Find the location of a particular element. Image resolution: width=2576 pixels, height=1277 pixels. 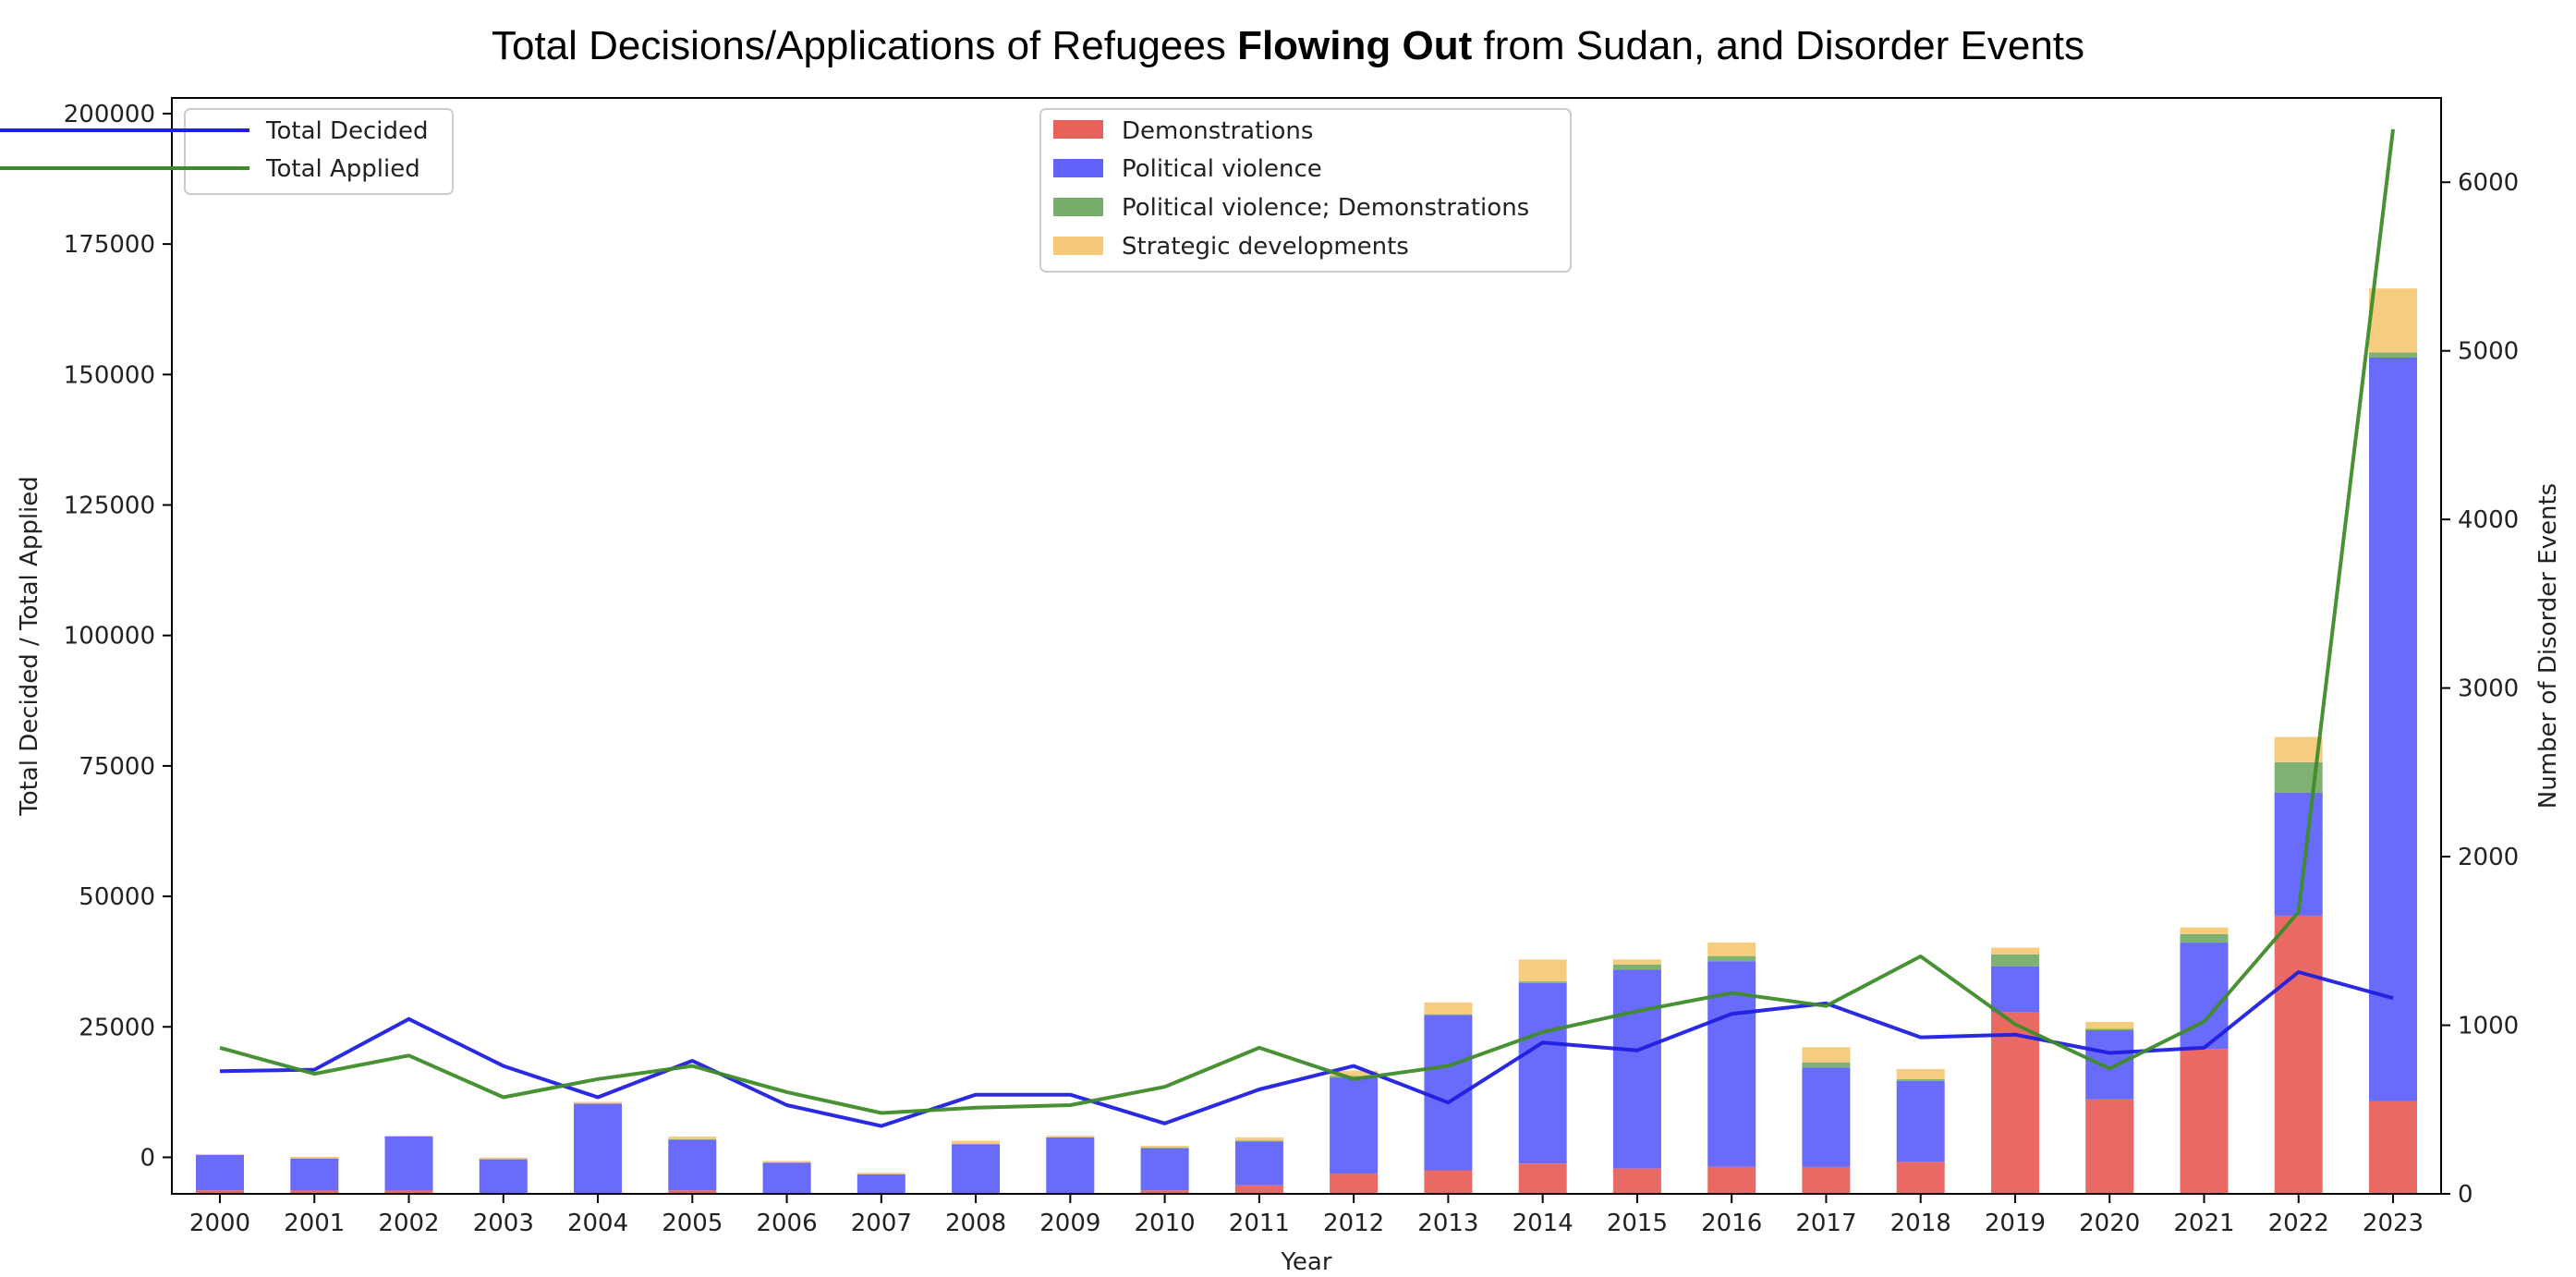

bar-political-violence-demonstrations-2005 is located at coordinates (692, 1139).